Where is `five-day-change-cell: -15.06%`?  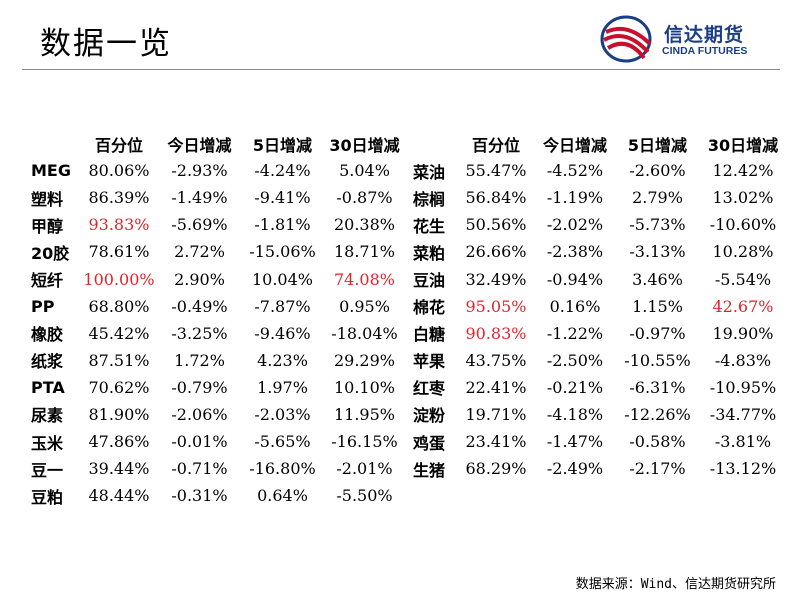 five-day-change-cell: -15.06% is located at coordinates (282, 252).